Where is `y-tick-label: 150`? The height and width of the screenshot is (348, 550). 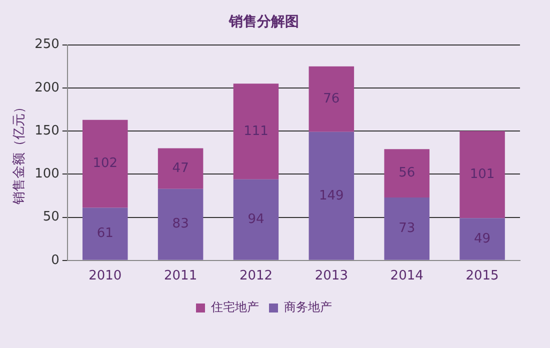 y-tick-label: 150 is located at coordinates (47, 130).